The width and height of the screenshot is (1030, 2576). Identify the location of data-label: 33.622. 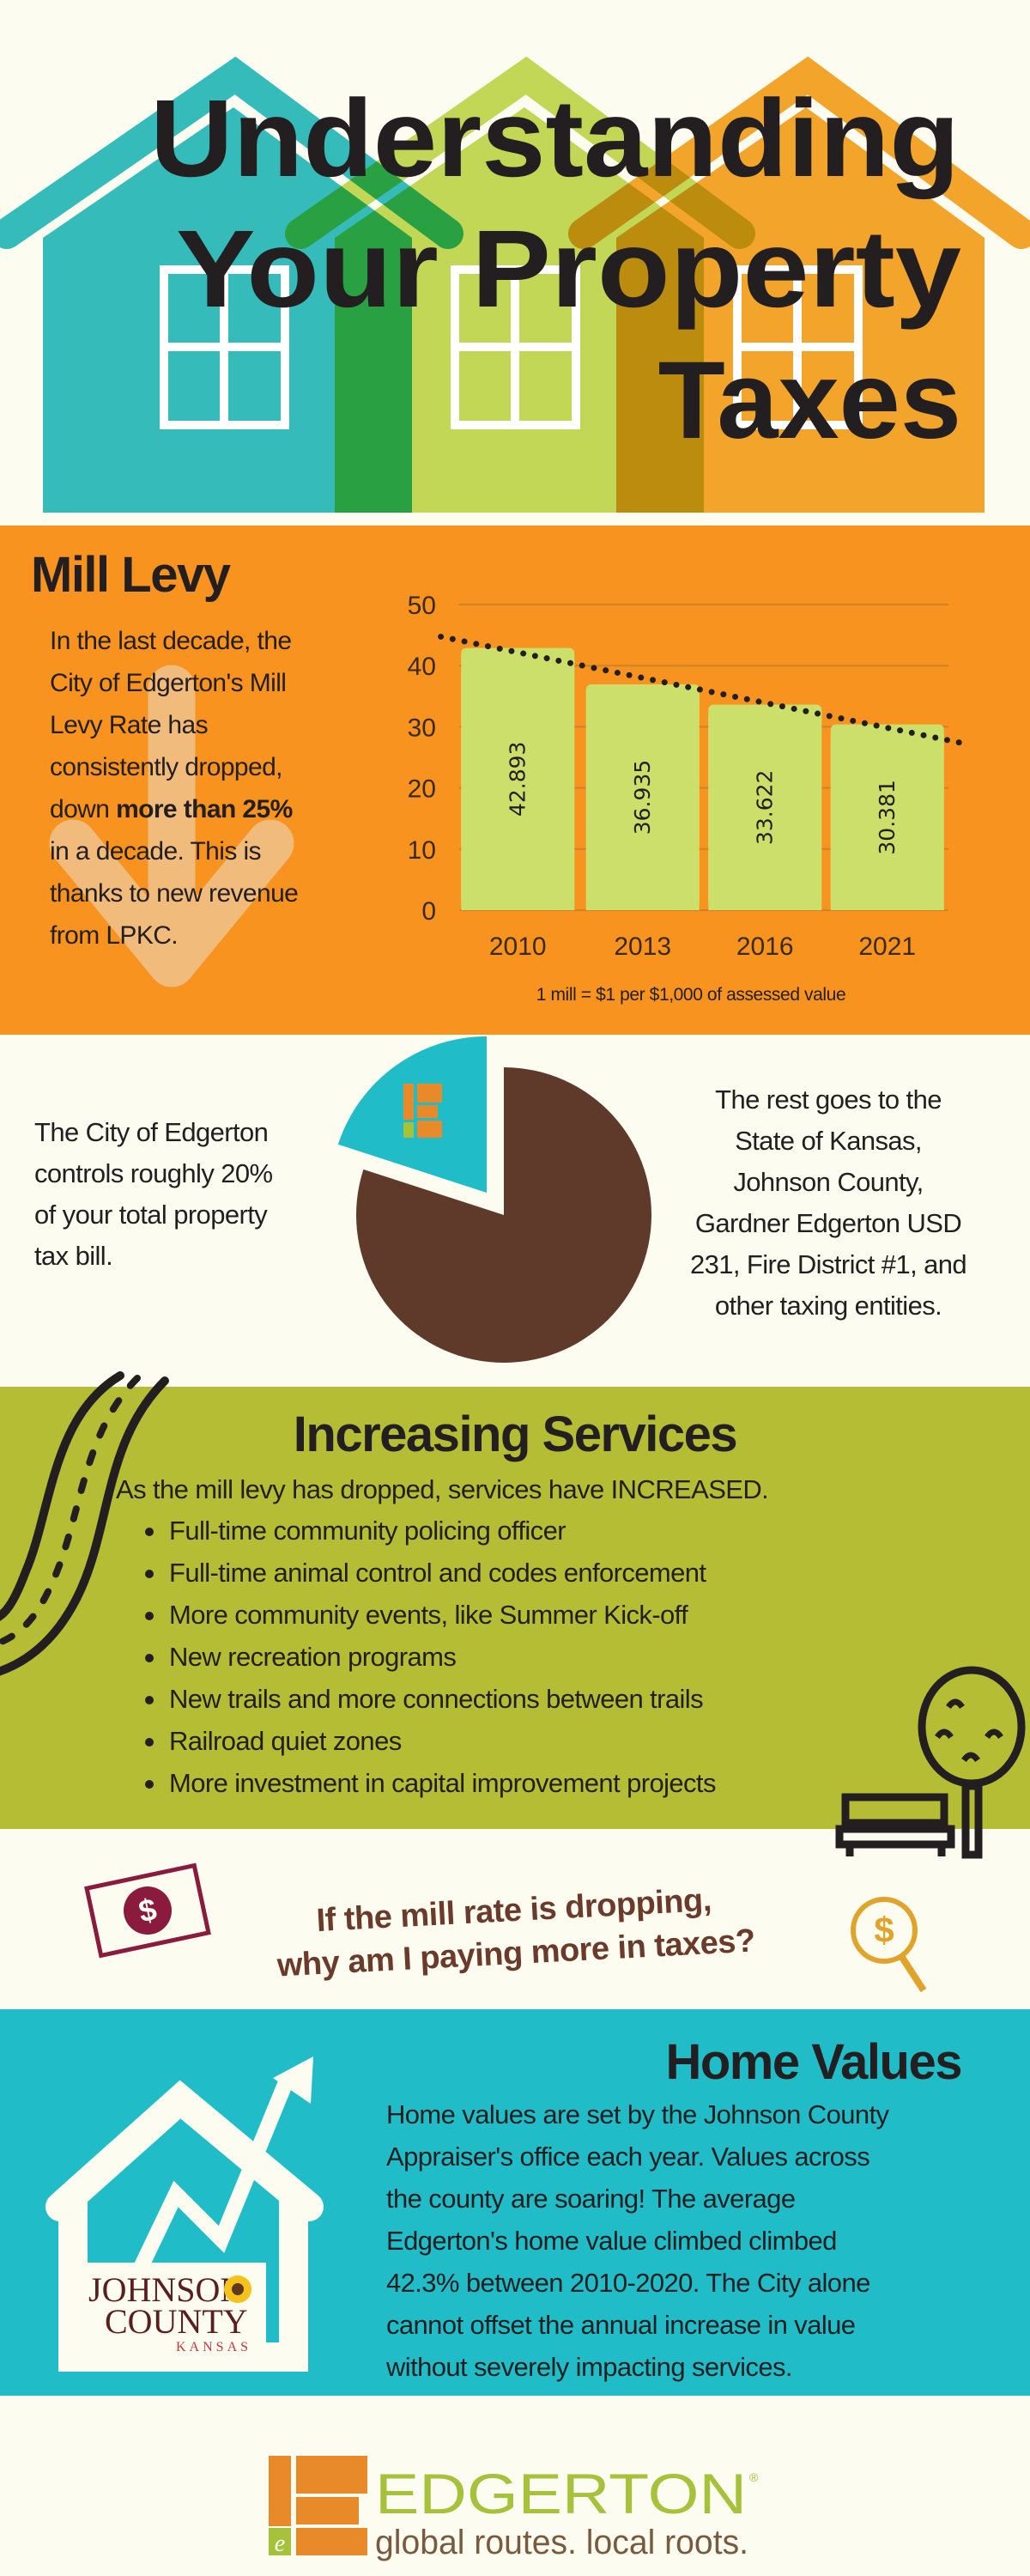
(765, 808).